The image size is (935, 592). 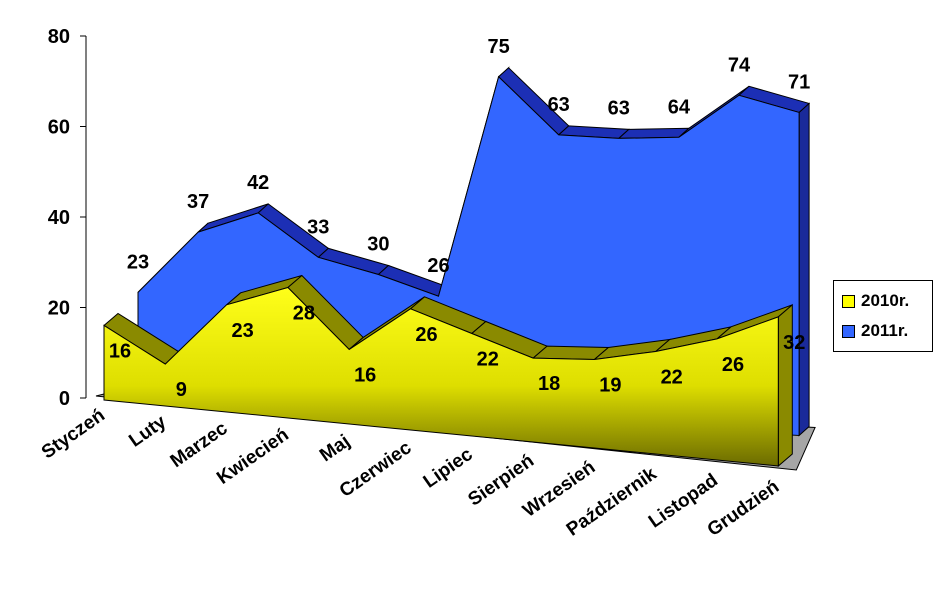 What do you see at coordinates (785, 385) in the screenshot?
I see `series-2010-side-wall` at bounding box center [785, 385].